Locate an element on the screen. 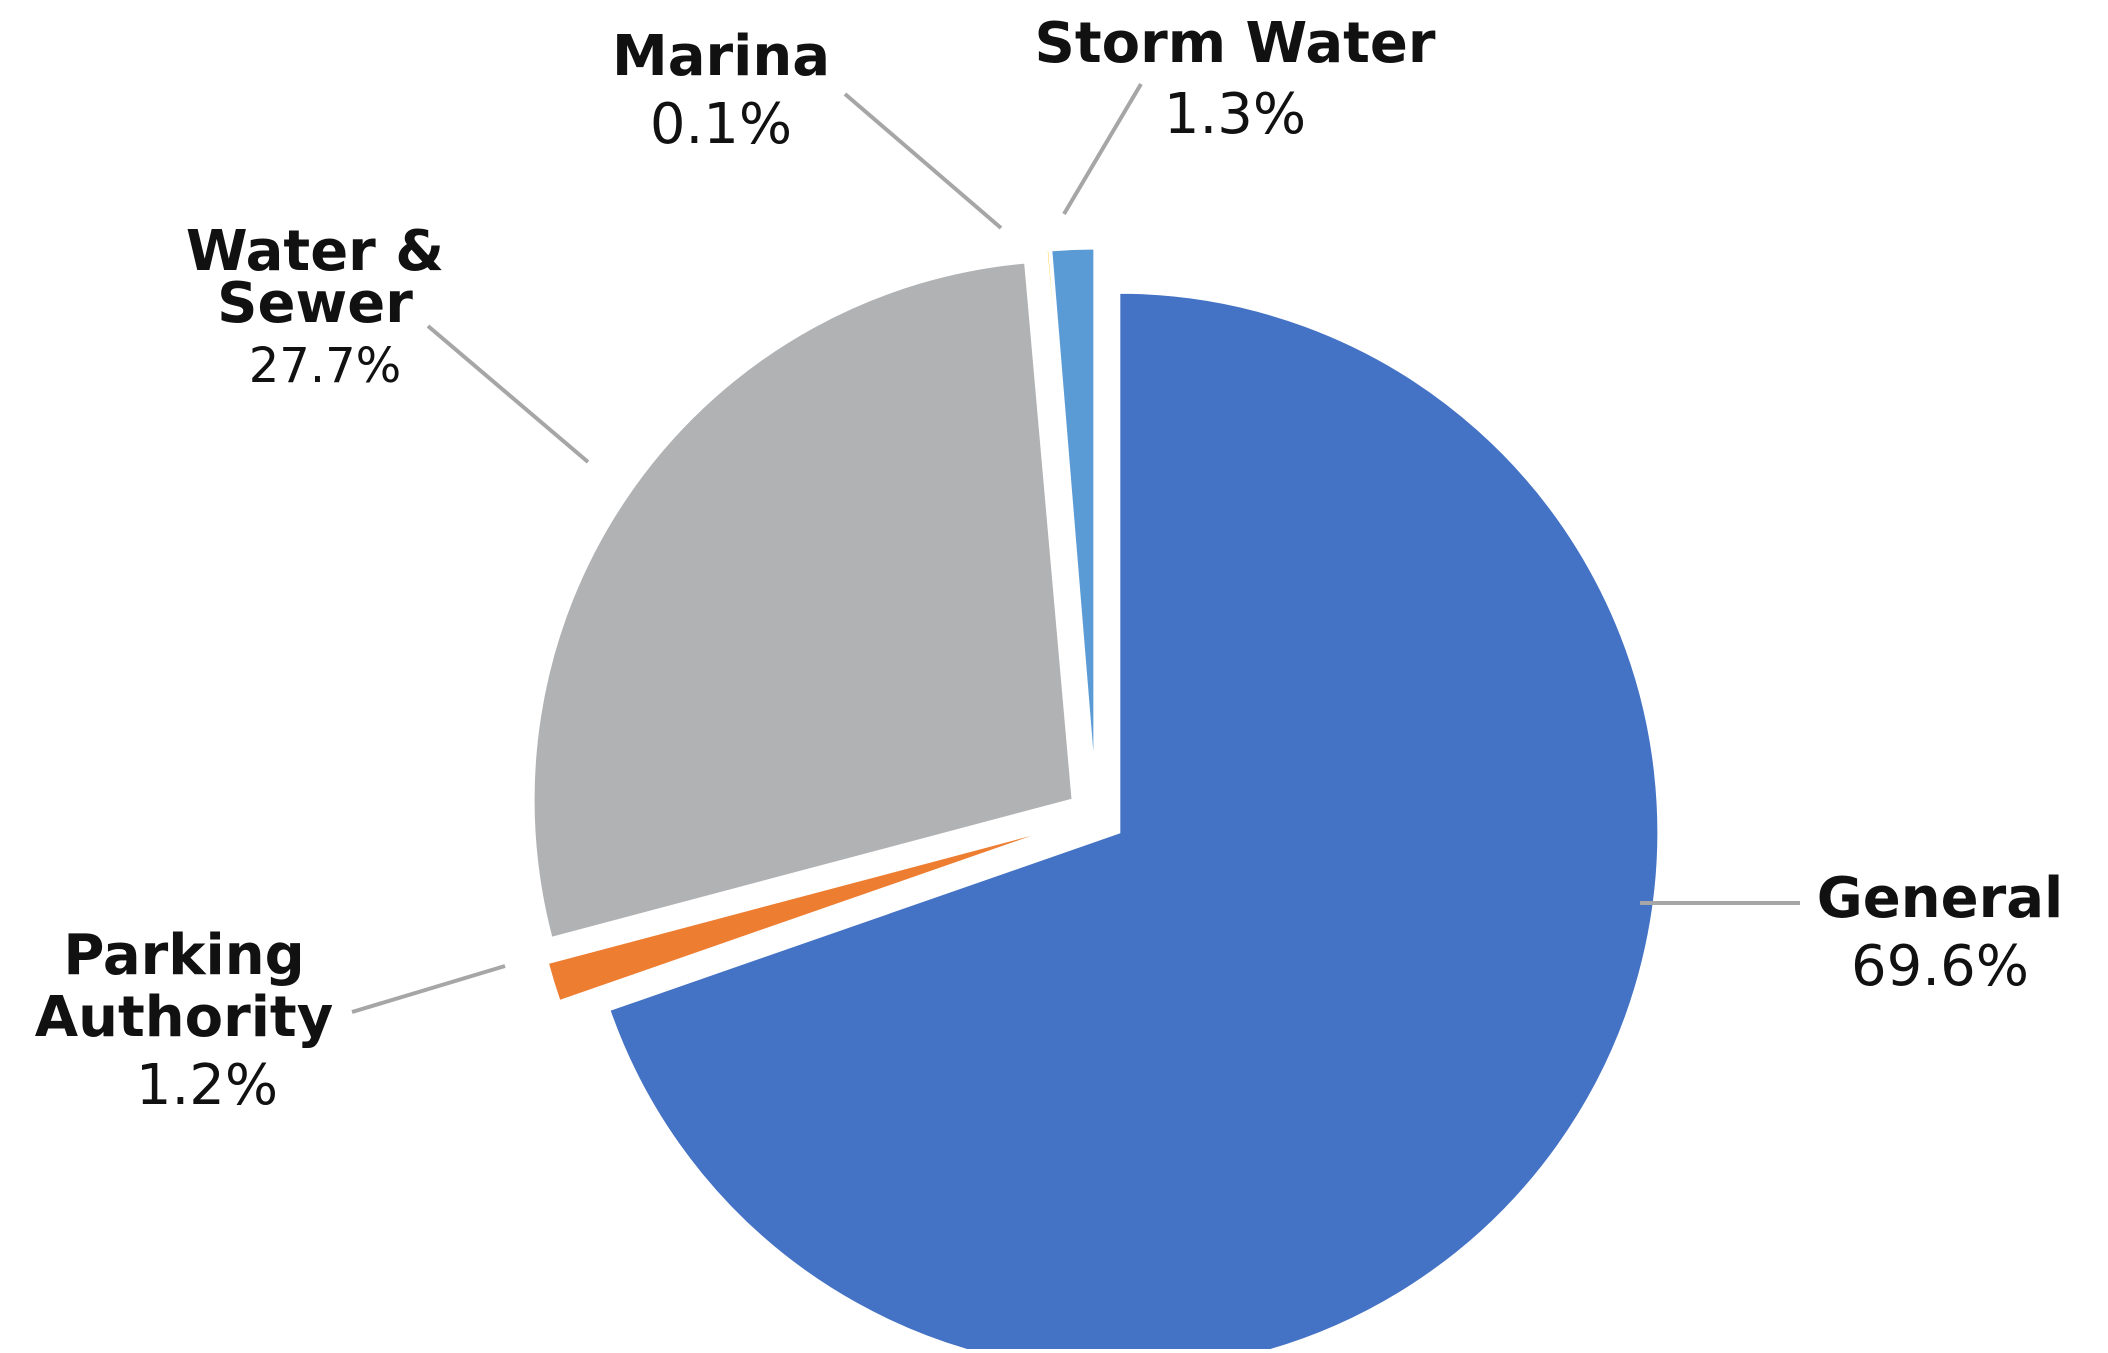 This screenshot has width=2108, height=1353. label-water-sewer: Water & Sewer 27.7% is located at coordinates (315, 306).